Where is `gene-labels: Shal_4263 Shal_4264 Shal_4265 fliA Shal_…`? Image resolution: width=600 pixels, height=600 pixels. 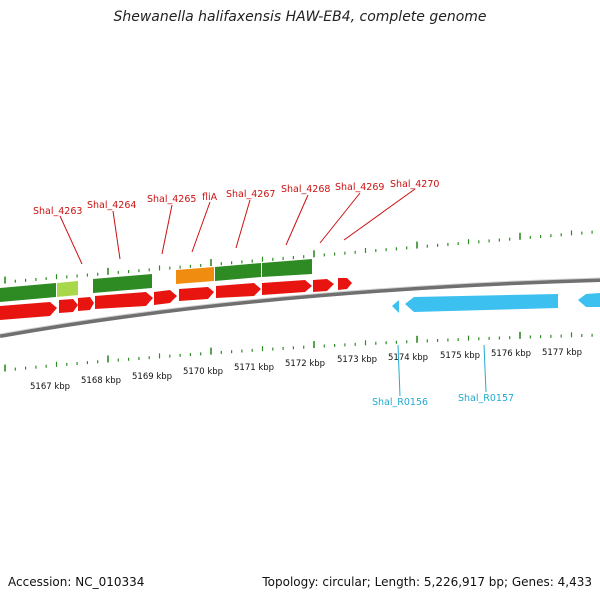
gene-labels: Shal_4263 Shal_4264 Shal_4265 fliA Shal_… is located at coordinates (236, 198).